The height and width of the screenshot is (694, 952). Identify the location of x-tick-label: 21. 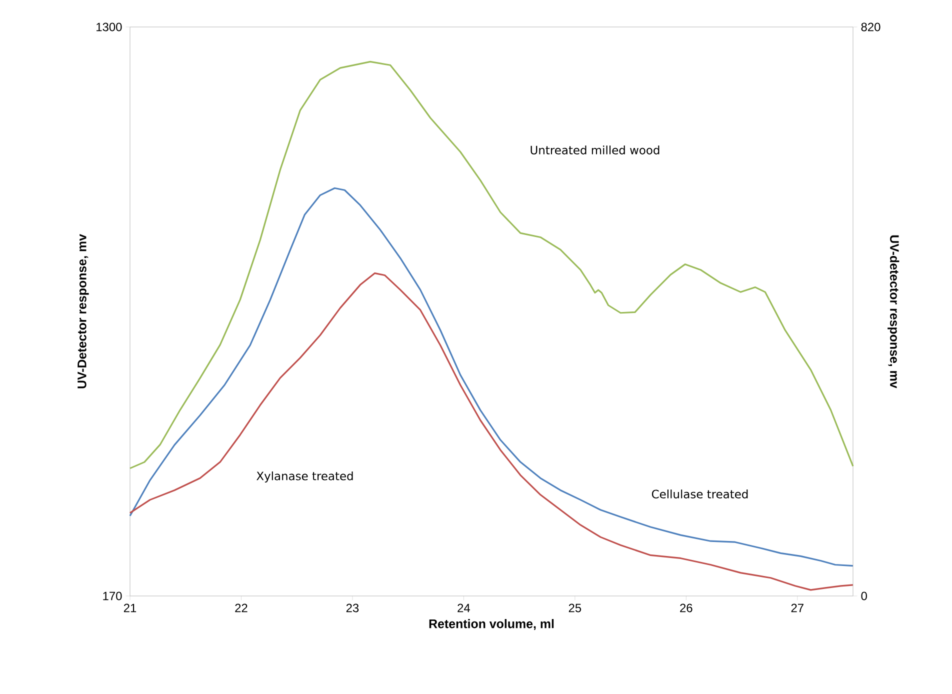
(130, 608).